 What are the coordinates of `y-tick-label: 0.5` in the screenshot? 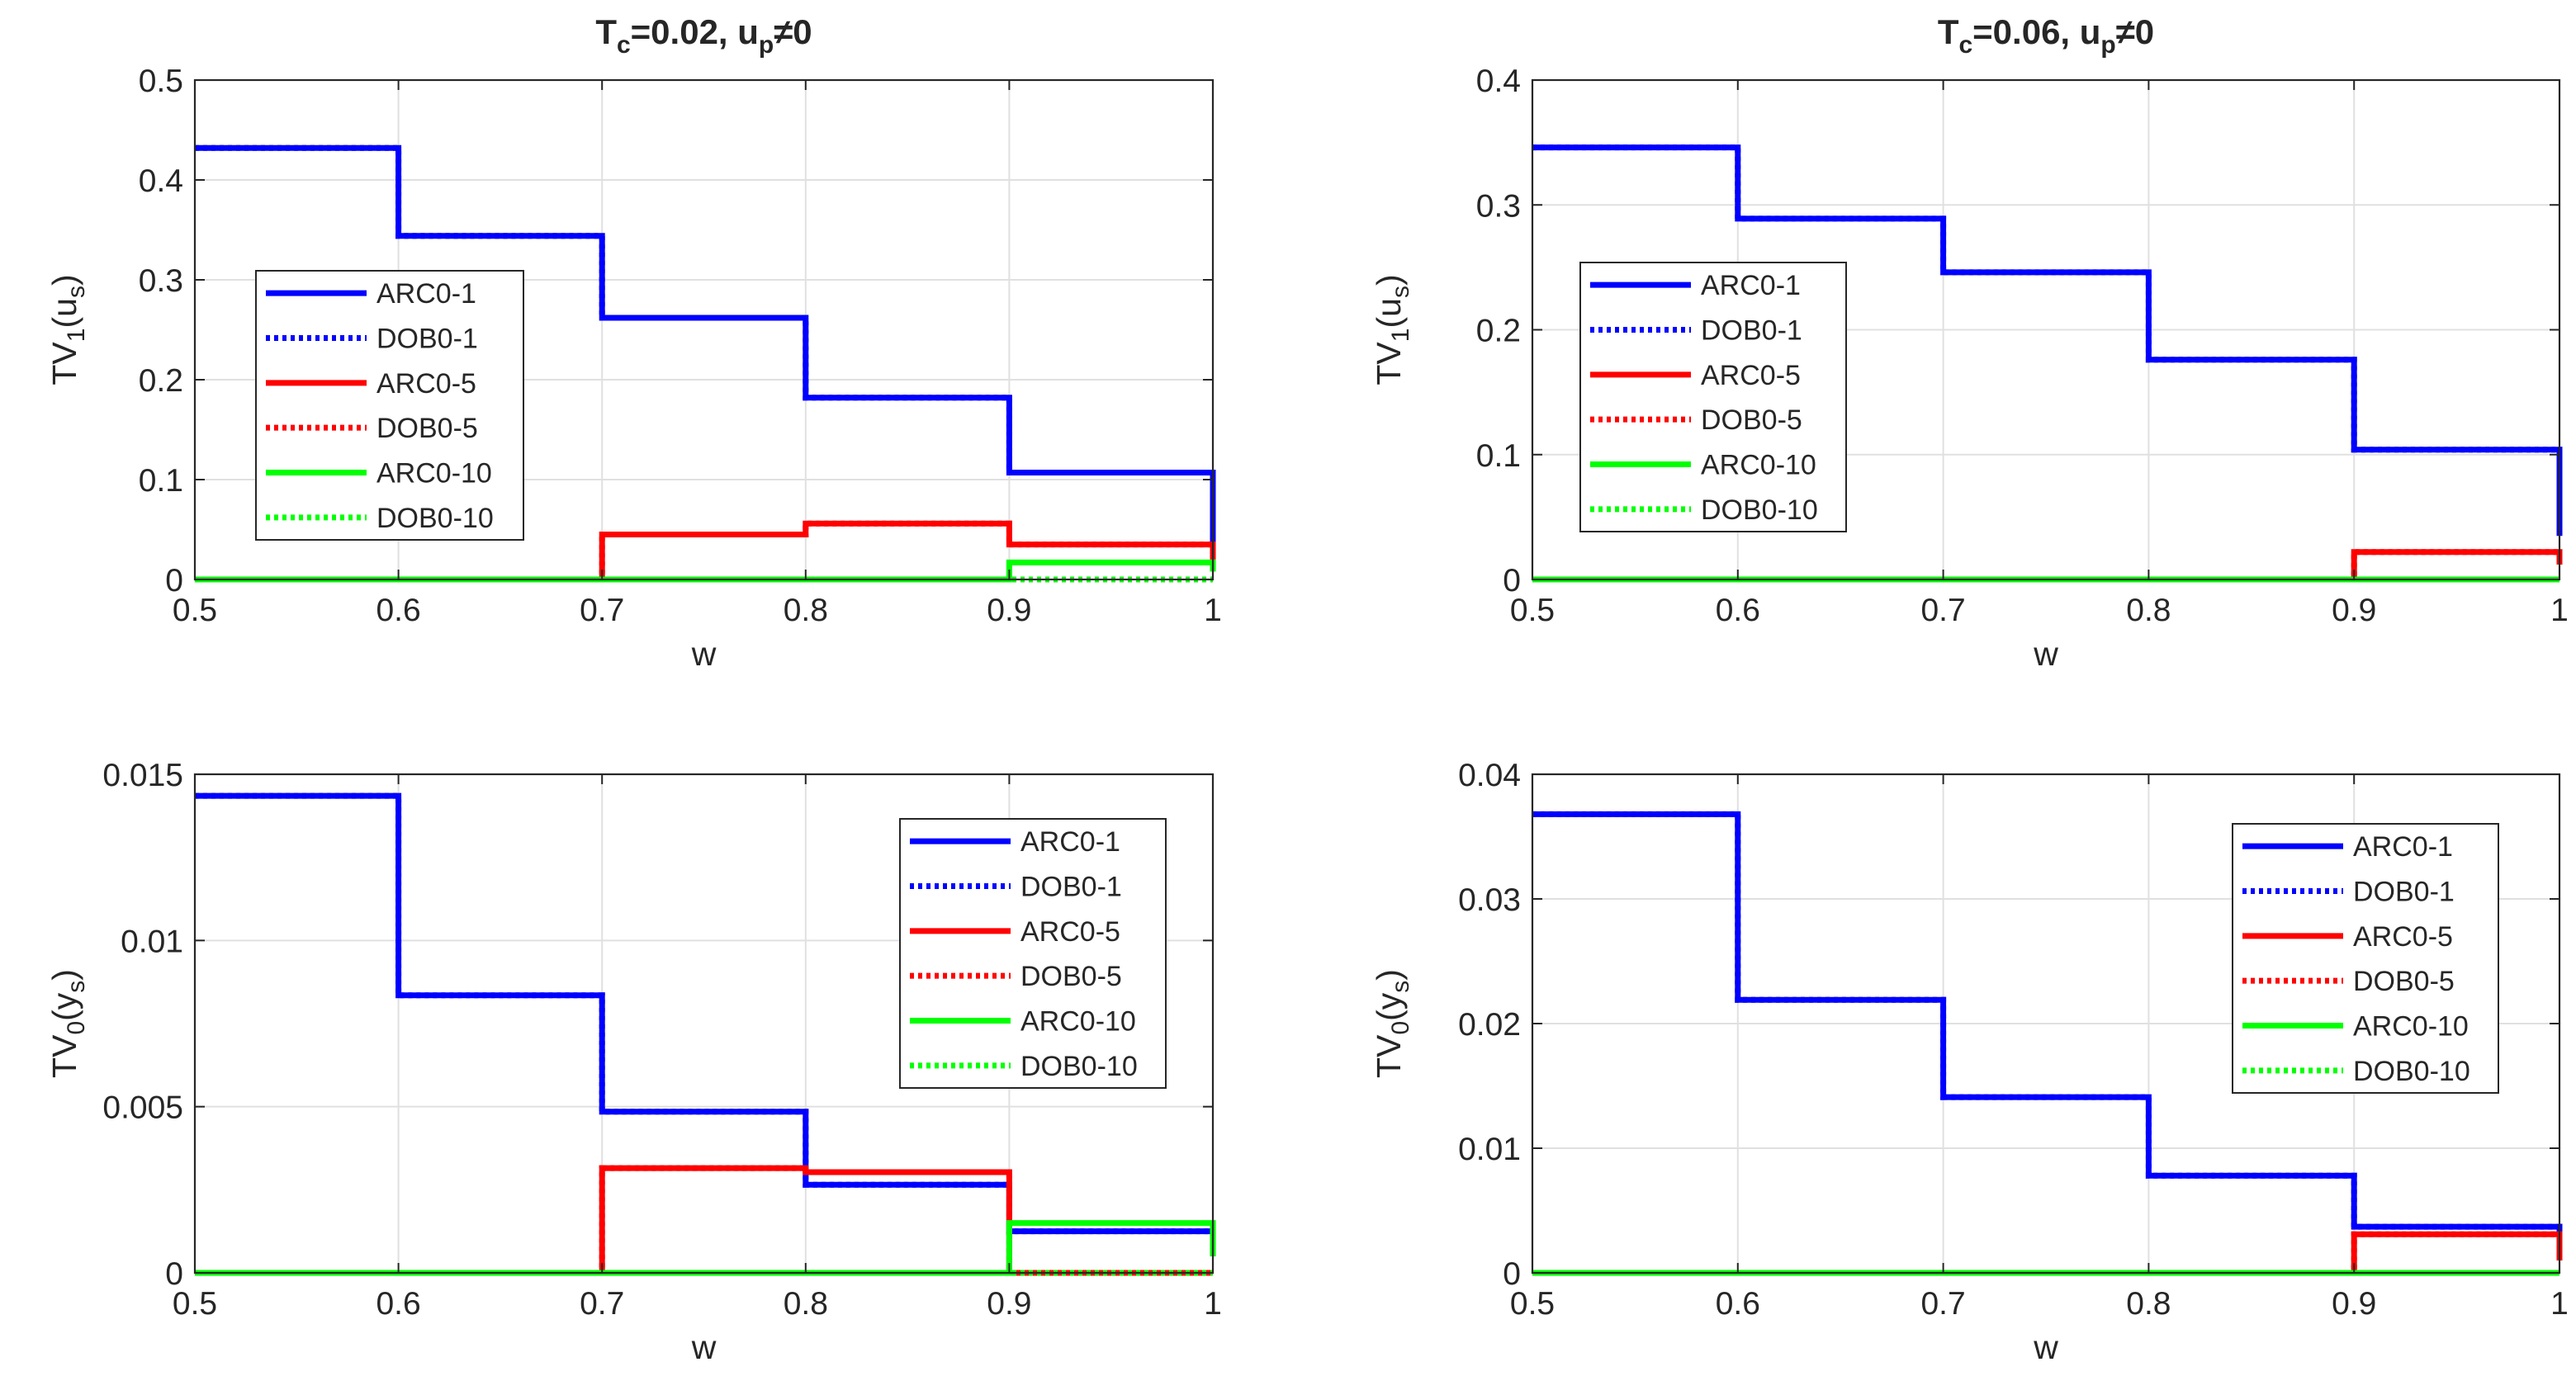 It's located at (161, 81).